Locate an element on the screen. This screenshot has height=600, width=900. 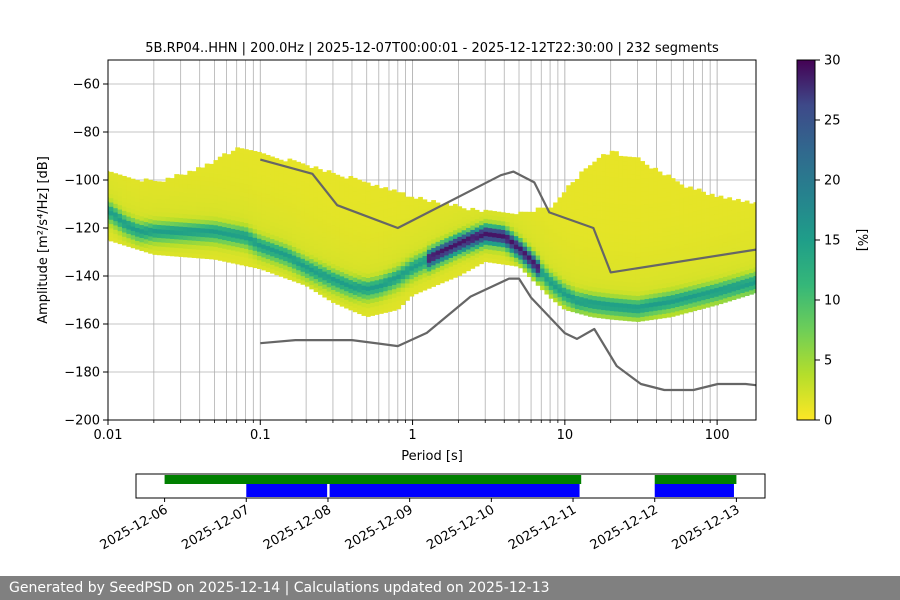
y-tick-label: −160 is located at coordinates (82, 325).